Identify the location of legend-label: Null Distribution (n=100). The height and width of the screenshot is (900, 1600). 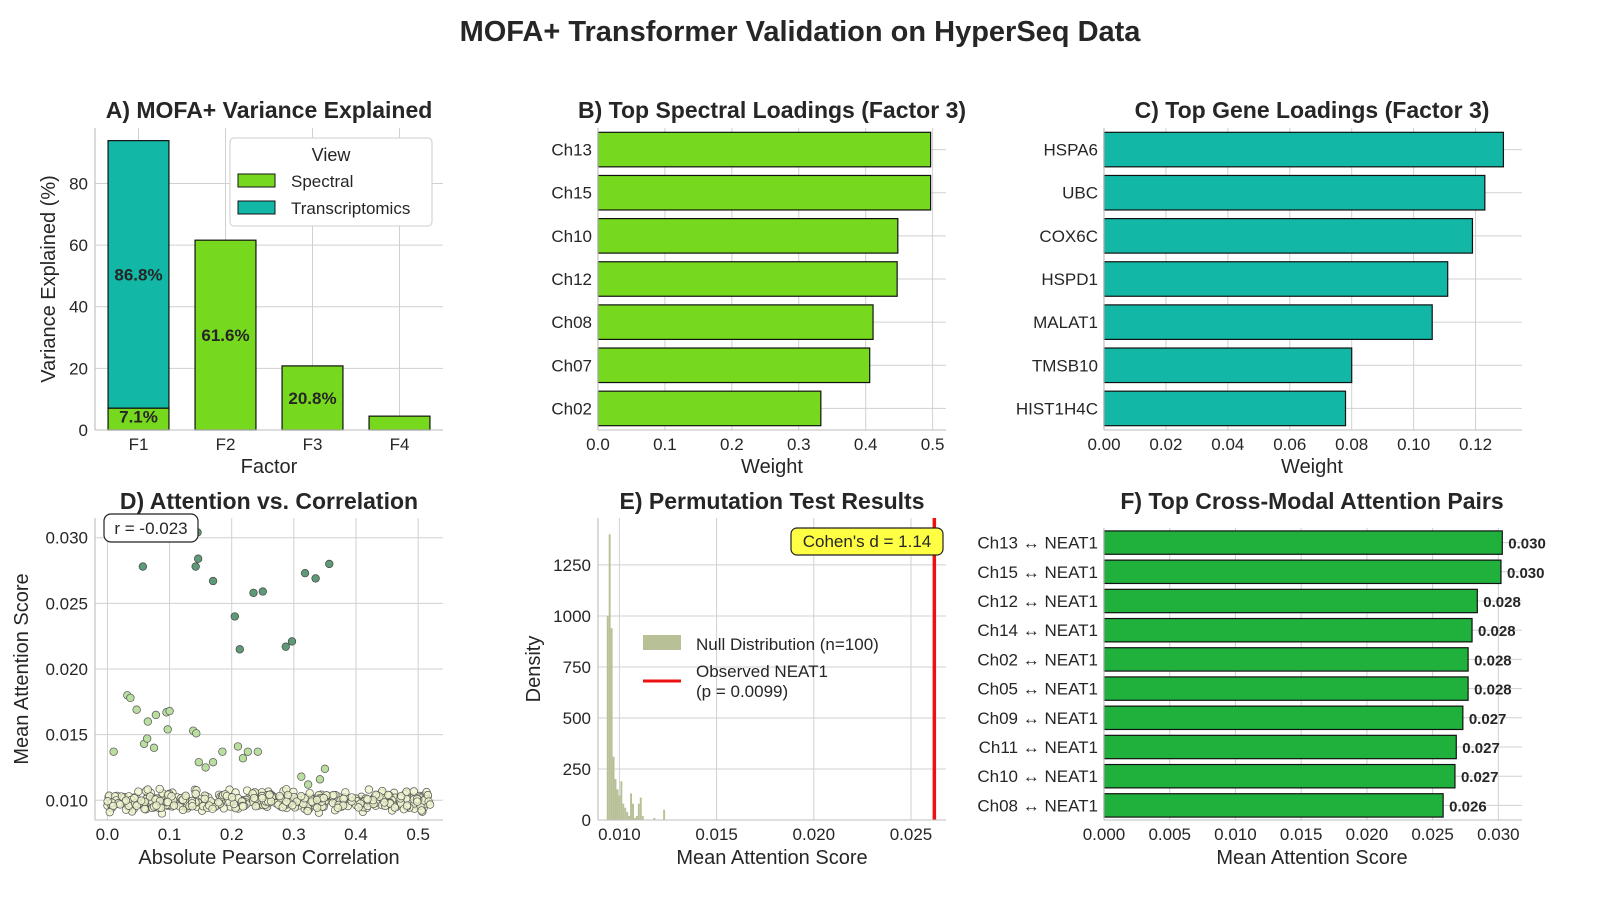
(787, 644).